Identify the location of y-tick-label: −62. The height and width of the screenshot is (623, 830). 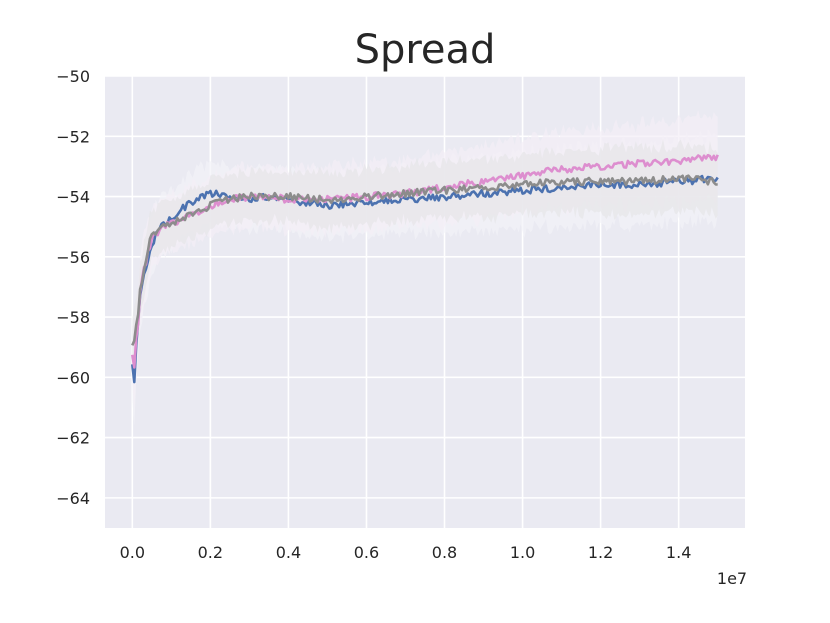
(73, 438).